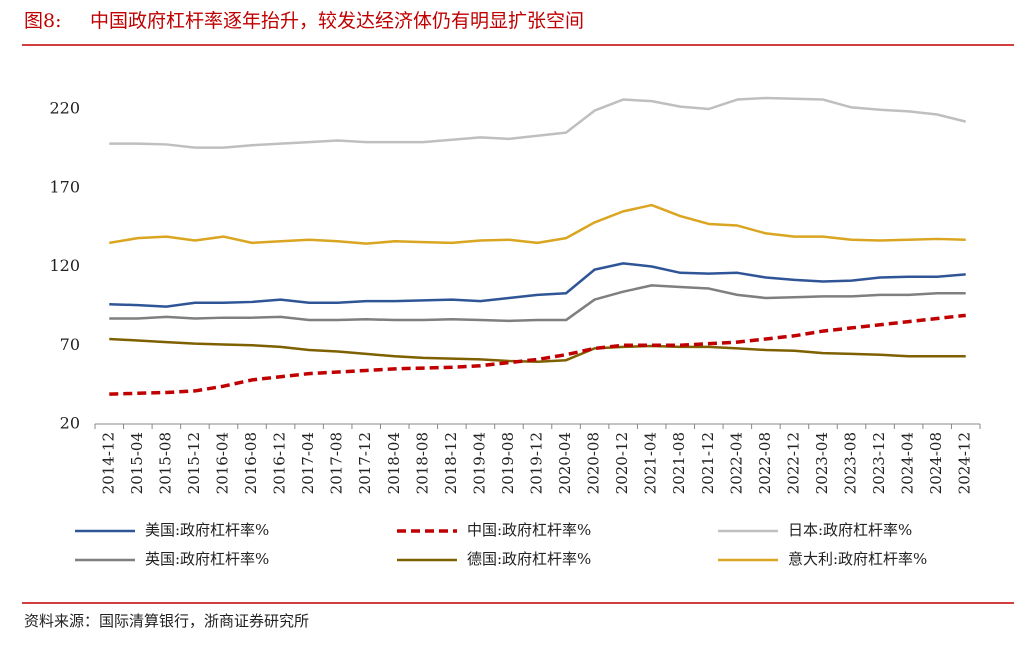 This screenshot has width=1024, height=647. I want to click on y-tick-label: 70, so click(70, 344).